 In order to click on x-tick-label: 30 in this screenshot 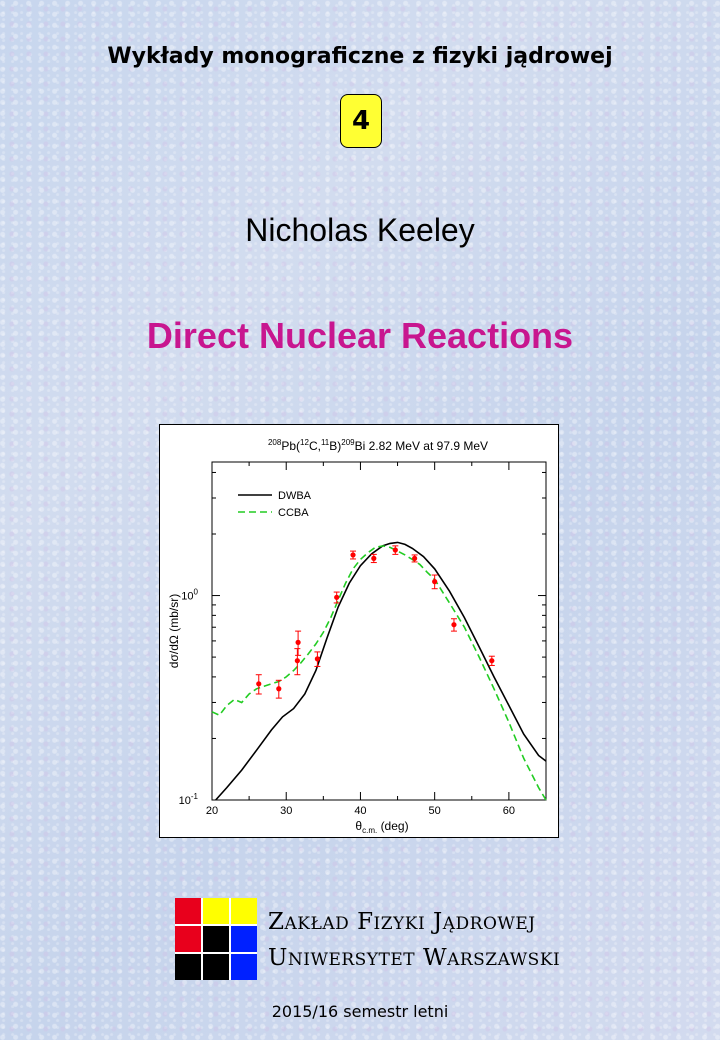, I will do `click(286, 811)`.